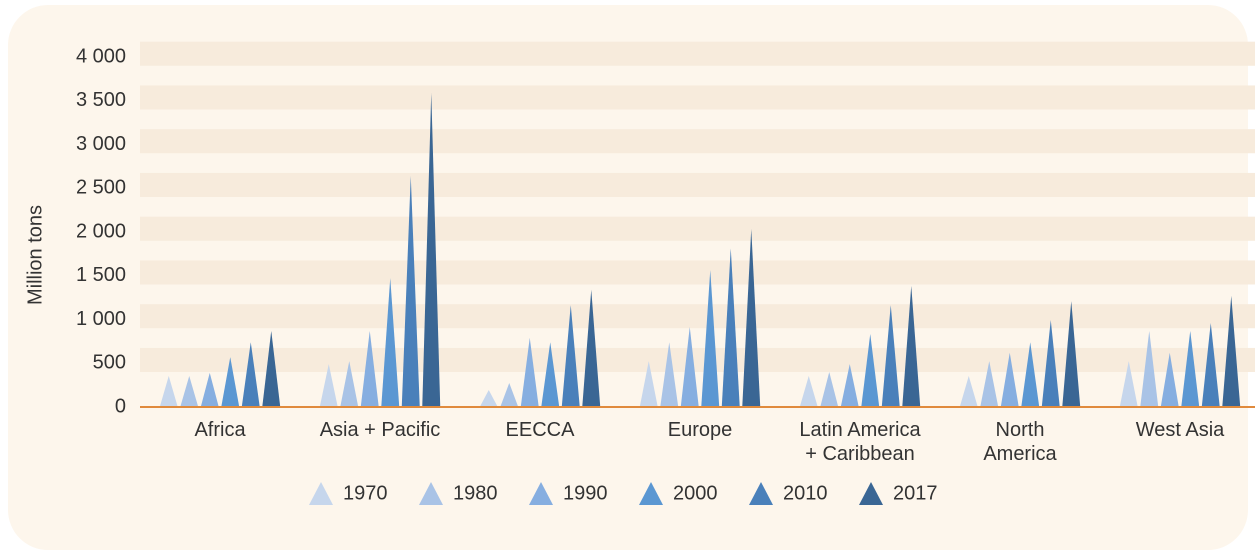 The image size is (1255, 555). Describe the element at coordinates (109, 363) in the screenshot. I see `y-tick-label: 500` at that location.